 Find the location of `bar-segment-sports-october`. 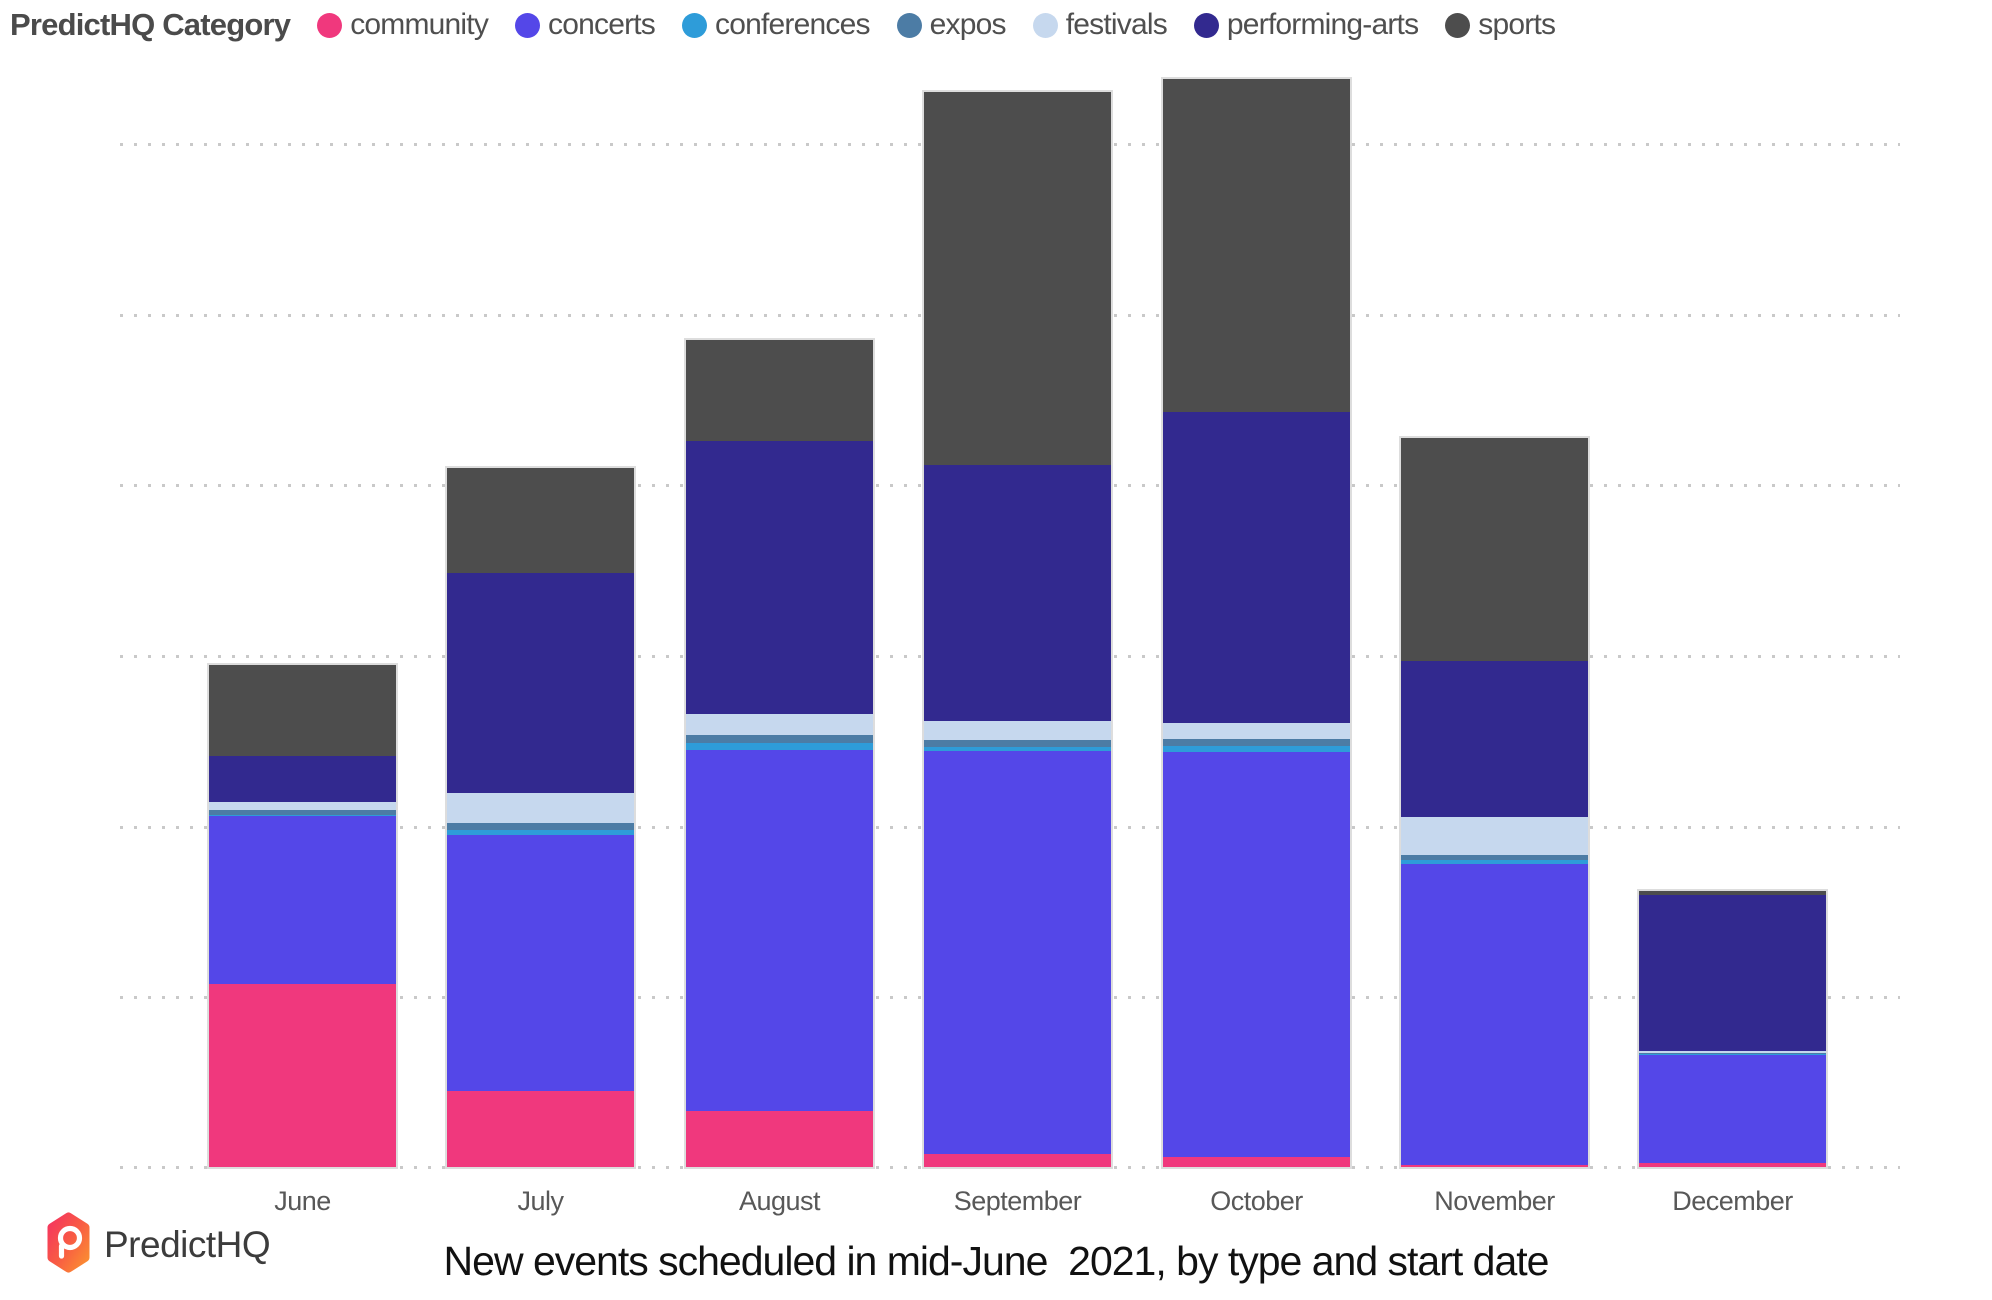

bar-segment-sports-october is located at coordinates (1256, 245).